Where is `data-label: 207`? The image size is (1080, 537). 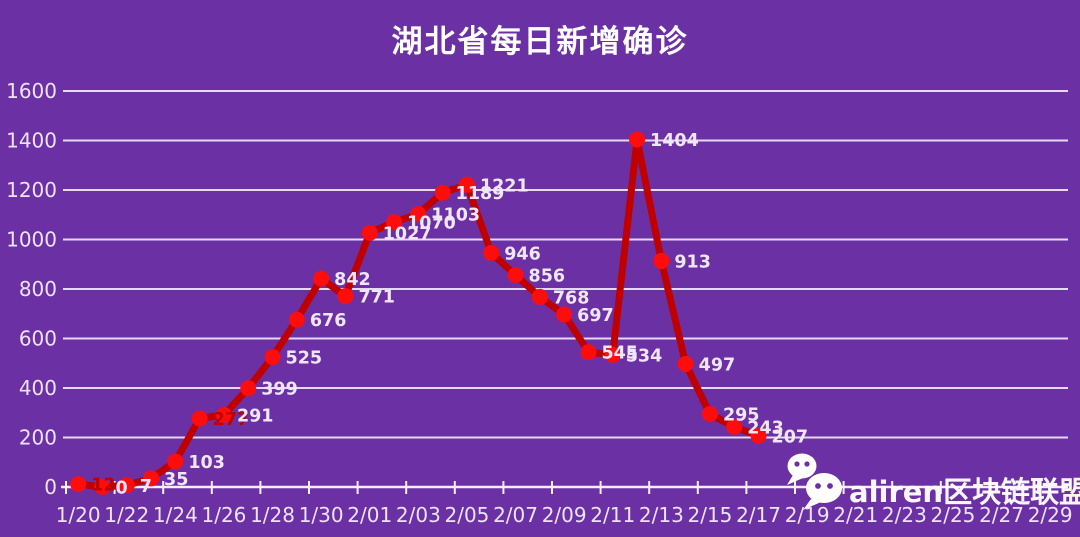 data-label: 207 is located at coordinates (790, 437).